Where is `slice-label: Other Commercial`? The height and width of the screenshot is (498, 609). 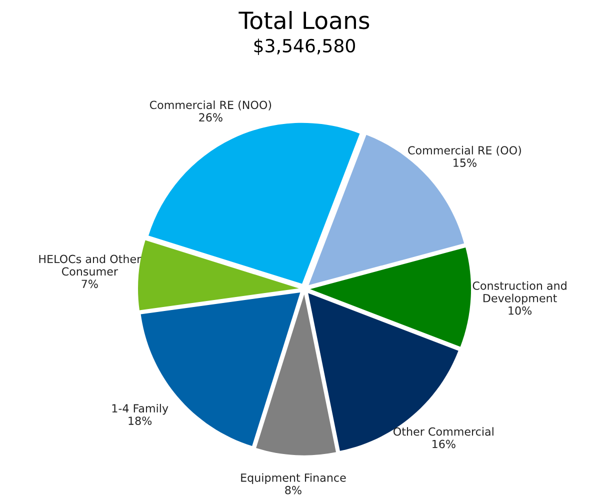
slice-label: Other Commercial is located at coordinates (444, 431).